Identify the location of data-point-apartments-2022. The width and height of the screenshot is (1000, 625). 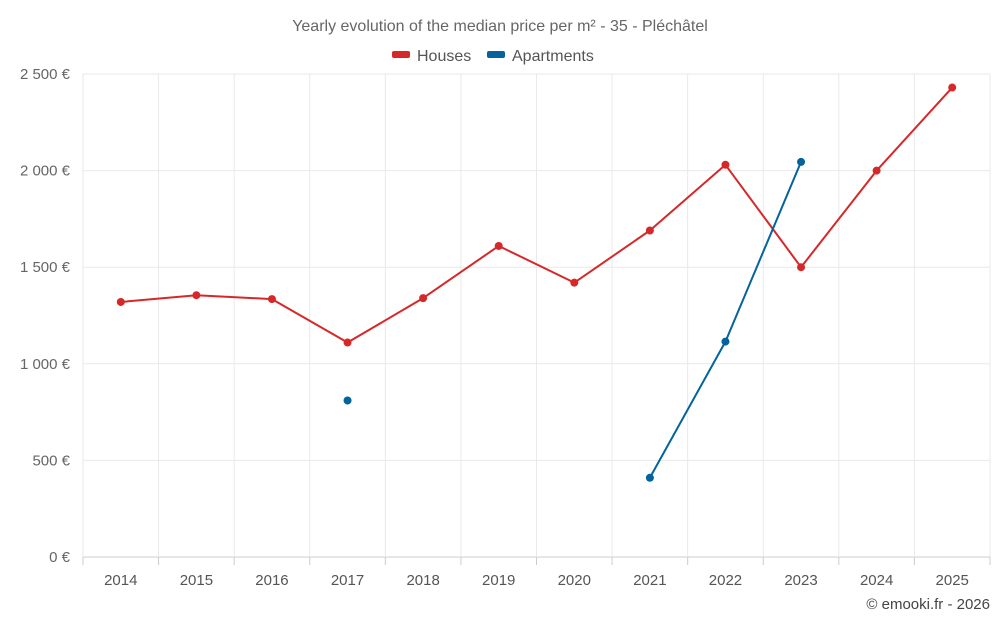
(725, 341).